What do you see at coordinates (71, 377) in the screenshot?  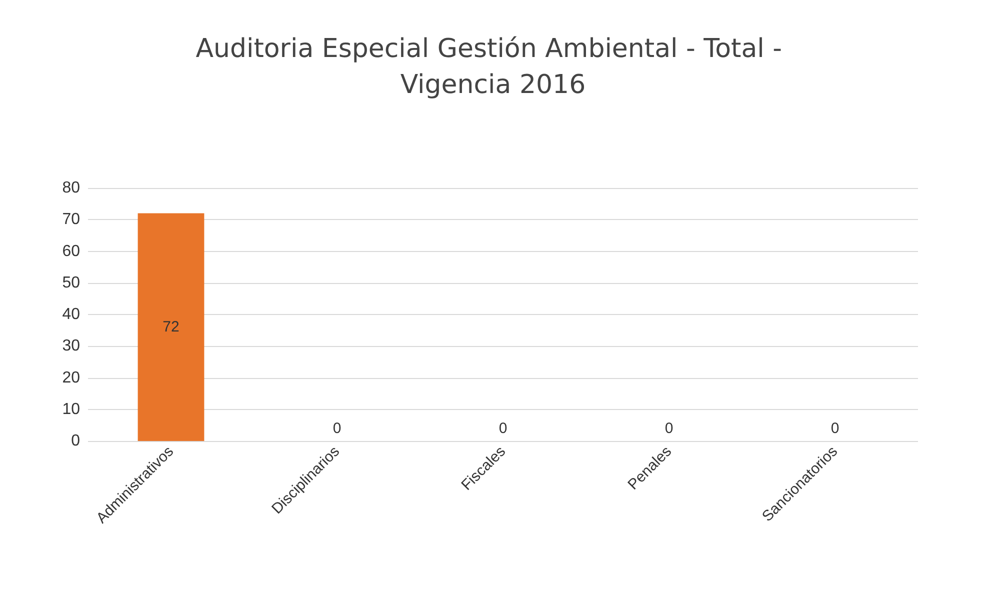 I see `y-tick-label: 20` at bounding box center [71, 377].